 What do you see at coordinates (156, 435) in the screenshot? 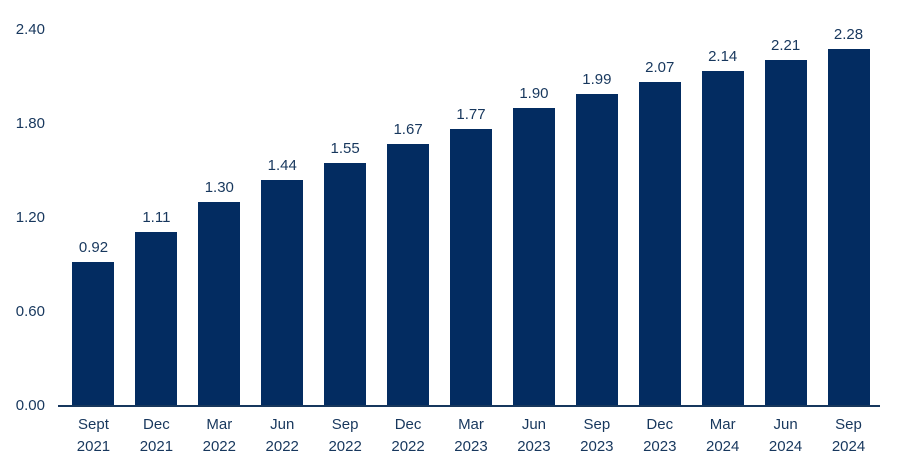
I see `x-axis-label: Dec 2021` at bounding box center [156, 435].